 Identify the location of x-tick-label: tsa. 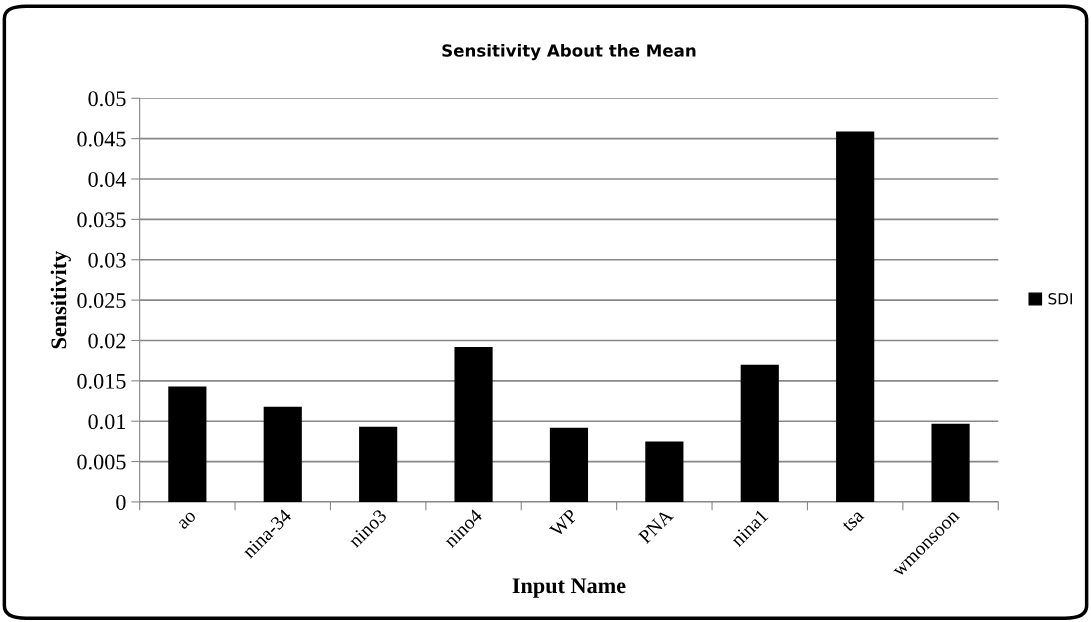
(853, 521).